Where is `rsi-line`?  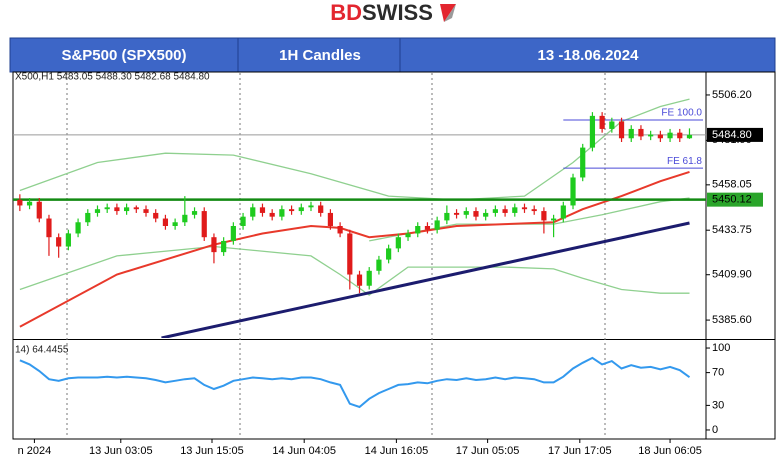
rsi-line is located at coordinates (355, 382).